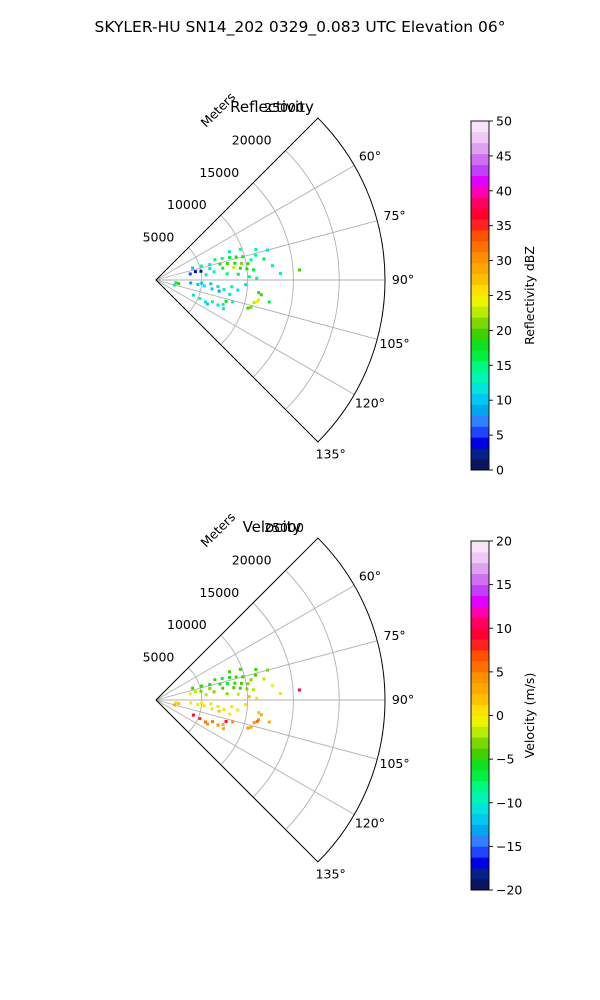  Describe the element at coordinates (509, 890) in the screenshot. I see `colorbar-tick-label: −20` at that location.